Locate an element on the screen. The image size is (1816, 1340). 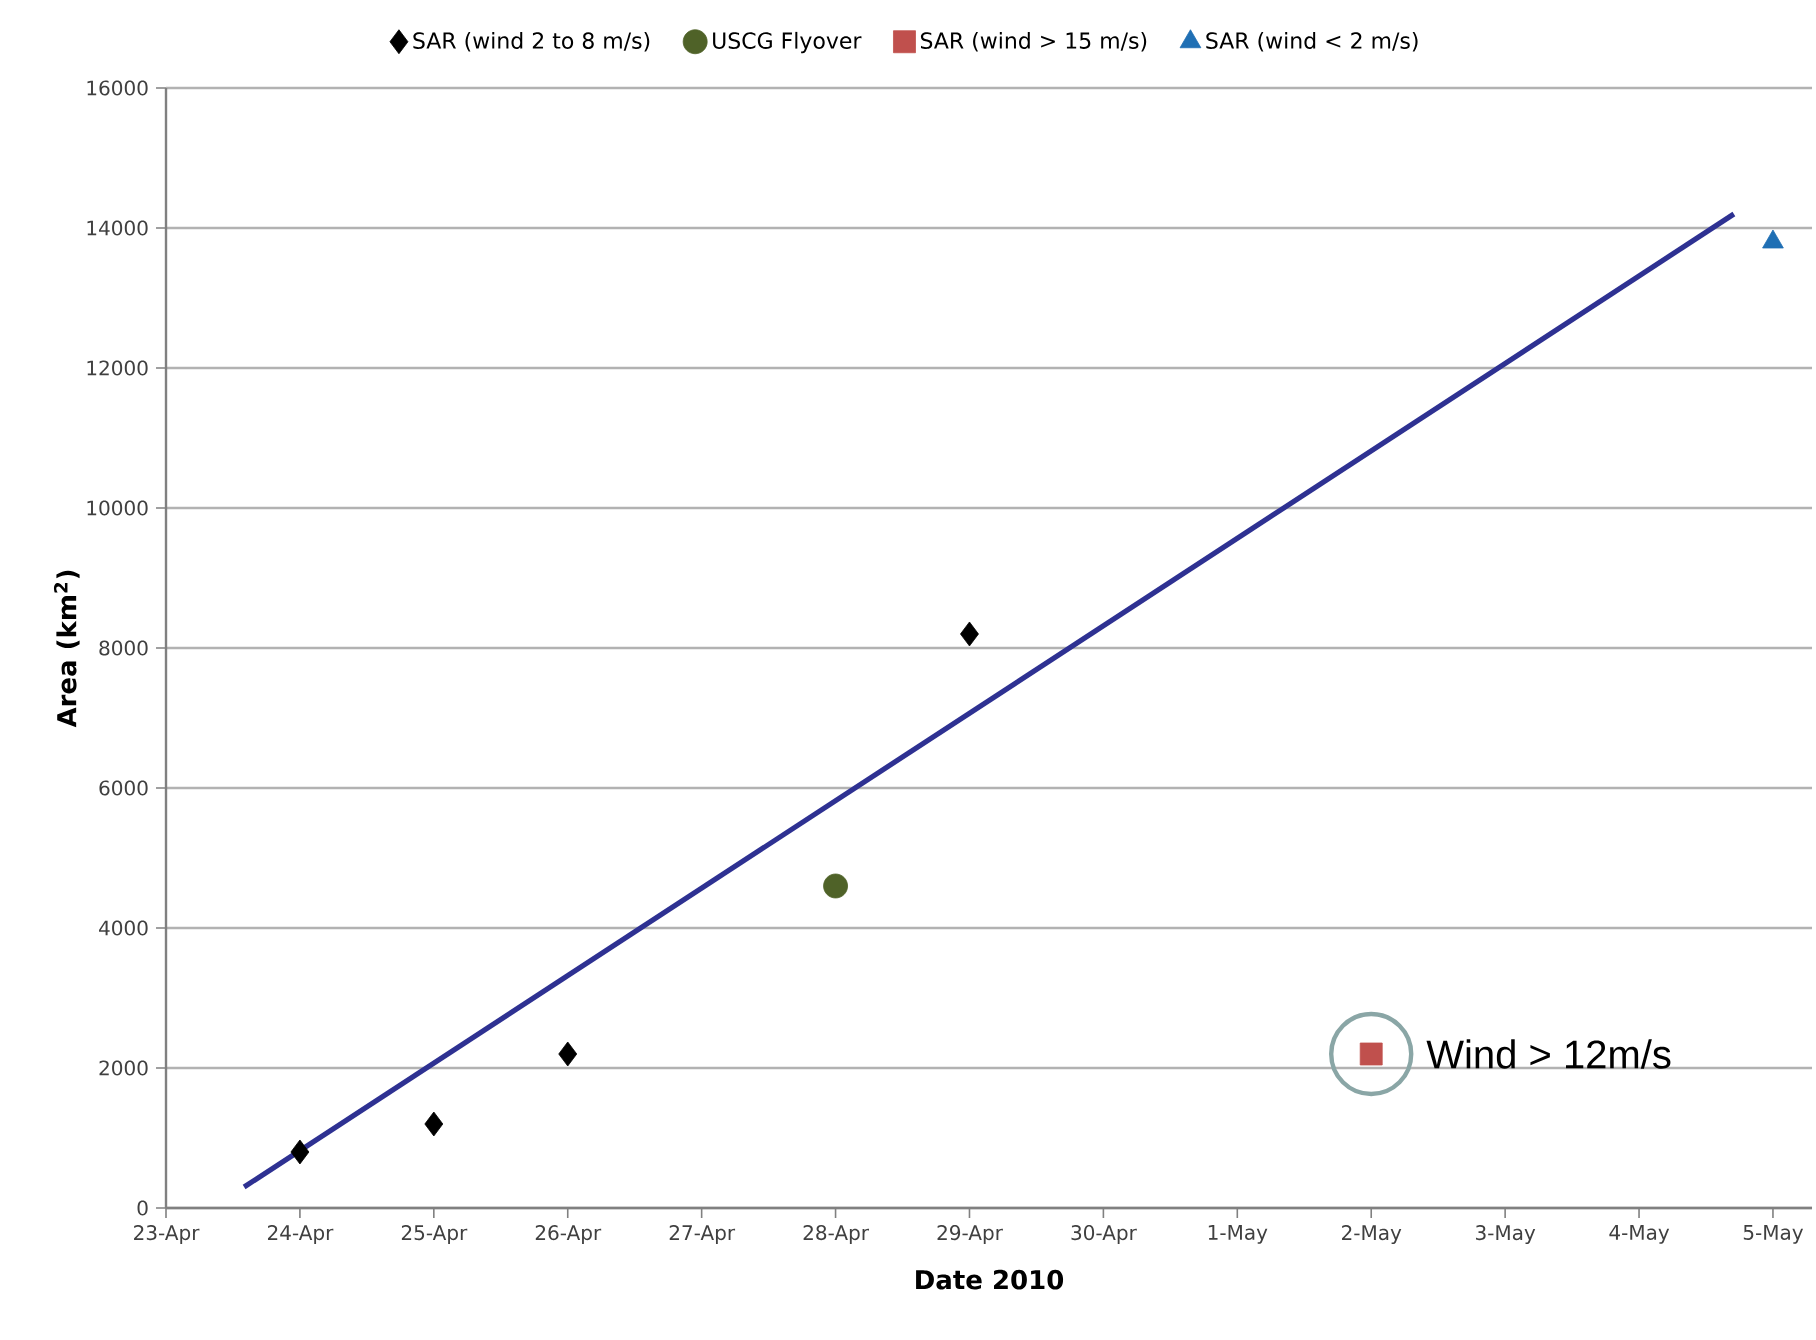
y-tick-label: 12000 is located at coordinates (117, 368).